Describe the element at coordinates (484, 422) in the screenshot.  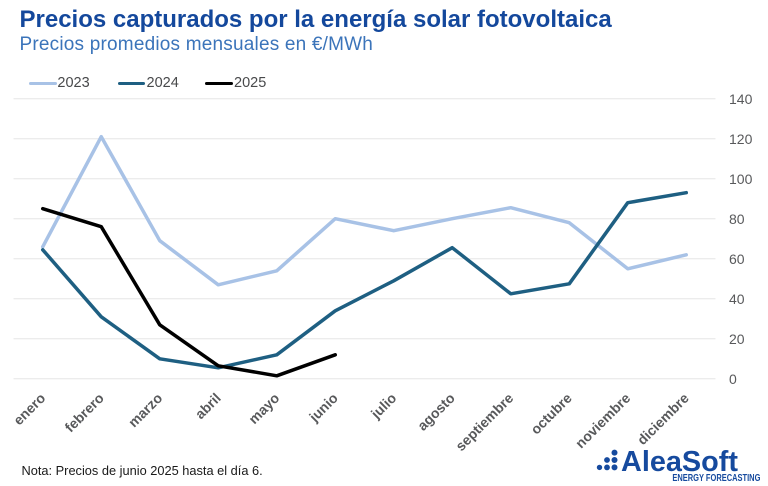
I see `svg-text: septiembre` at that location.